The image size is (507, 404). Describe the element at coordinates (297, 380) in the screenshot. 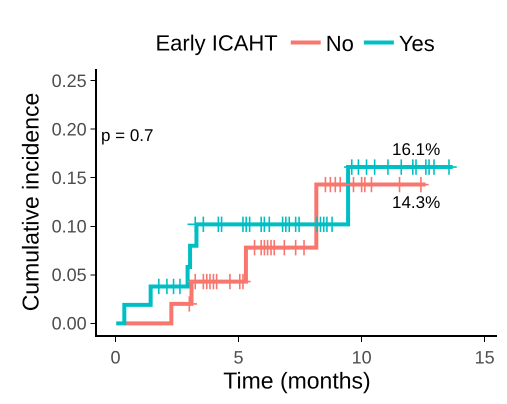

I see `x-axis-title: Time (months)` at that location.